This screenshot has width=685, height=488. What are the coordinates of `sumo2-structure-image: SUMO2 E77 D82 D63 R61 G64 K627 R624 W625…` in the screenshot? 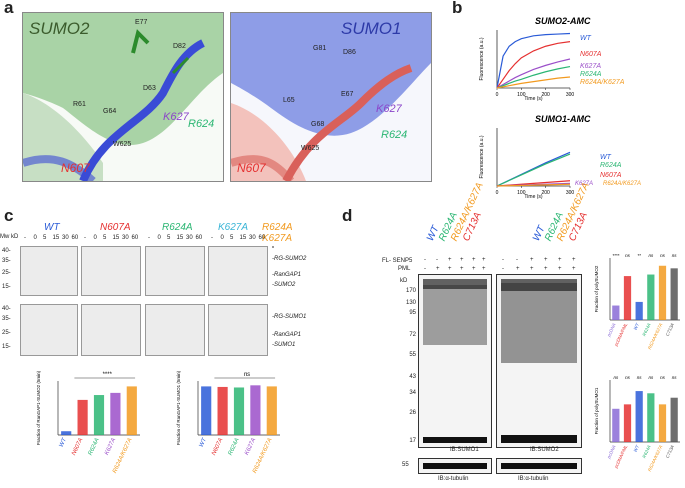 It's located at (123, 97).